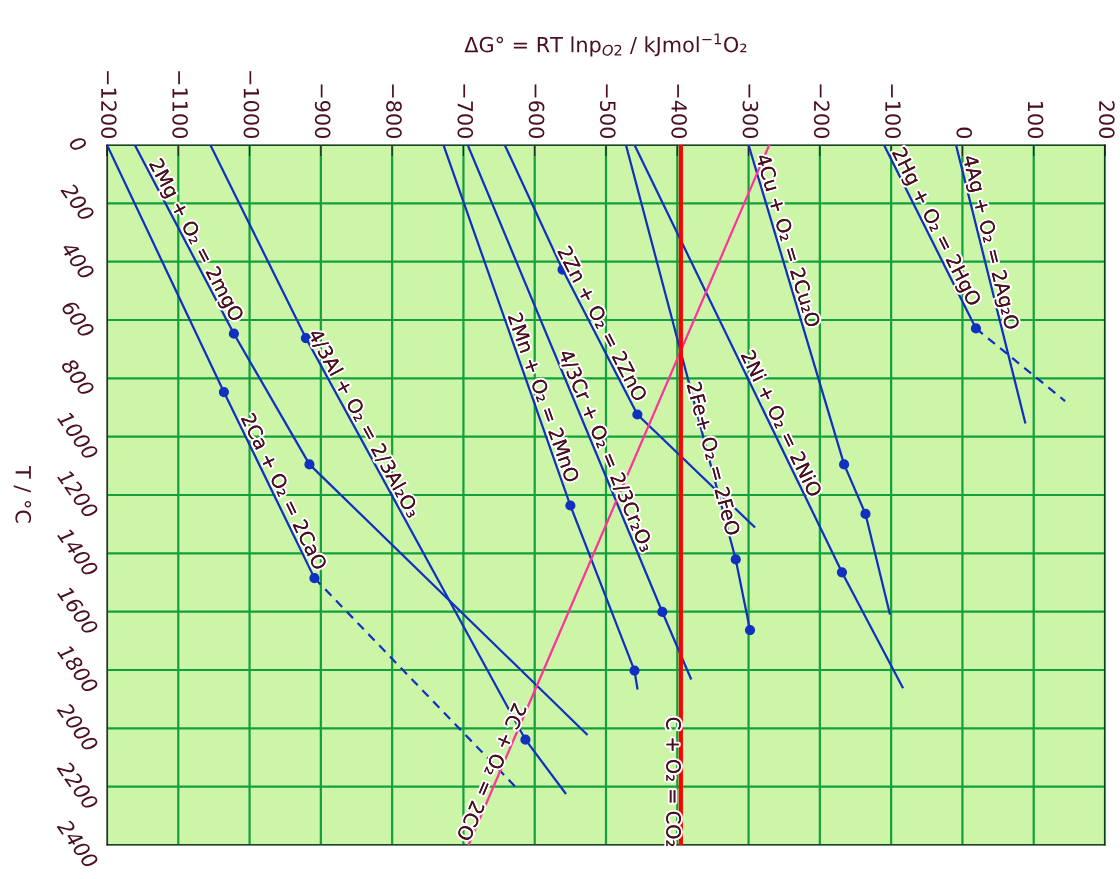  I want to click on x-tick-label: −1200, so click(108, 105).